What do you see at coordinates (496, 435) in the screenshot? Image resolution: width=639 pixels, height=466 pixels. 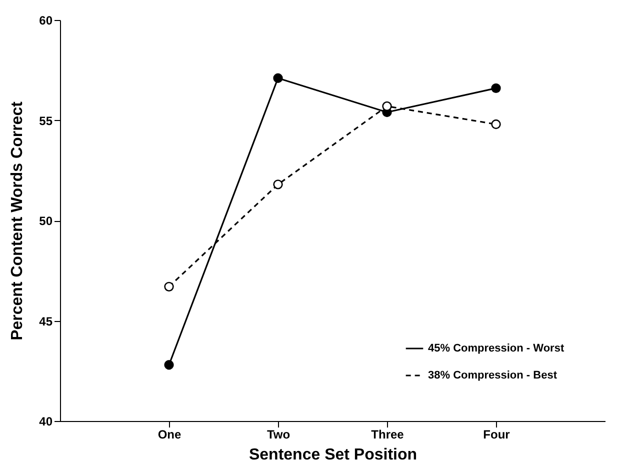 I see `x-tick-label: Four` at bounding box center [496, 435].